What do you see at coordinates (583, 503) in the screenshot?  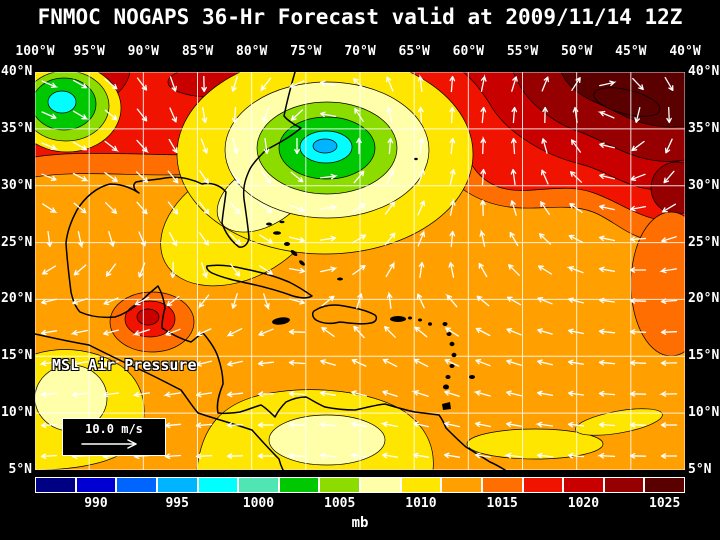 I see `colorbar-tick-label: 1020` at bounding box center [583, 503].